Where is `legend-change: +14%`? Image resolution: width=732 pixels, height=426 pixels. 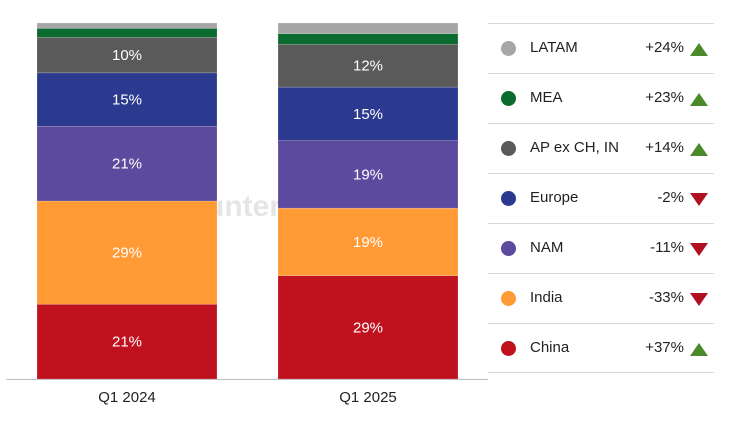 legend-change: +14% is located at coordinates (664, 147).